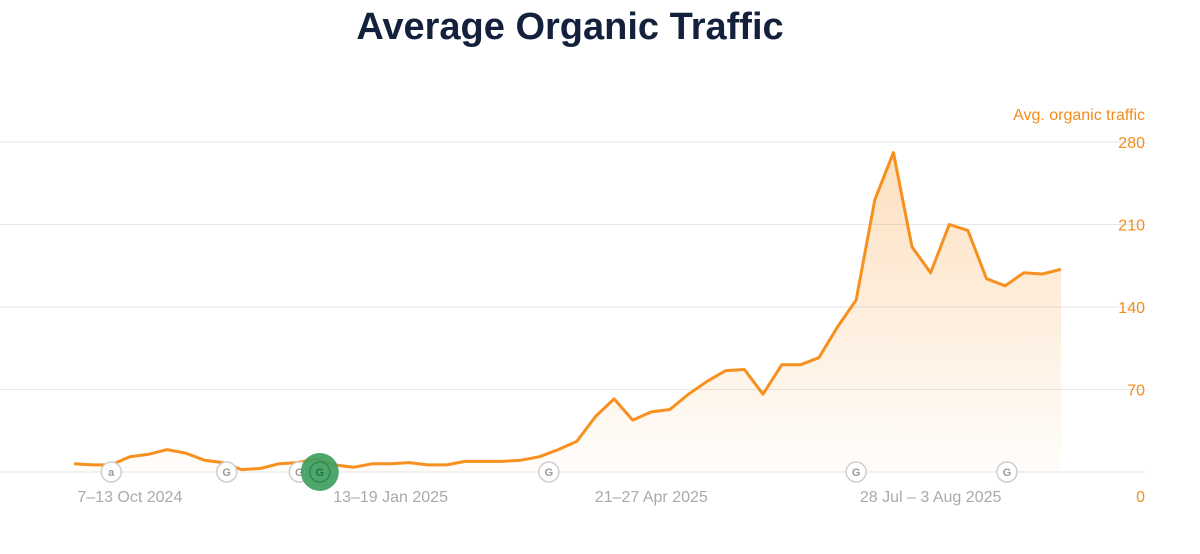 This screenshot has height=554, width=1200. I want to click on series-label: Avg. organic traffic, so click(1079, 115).